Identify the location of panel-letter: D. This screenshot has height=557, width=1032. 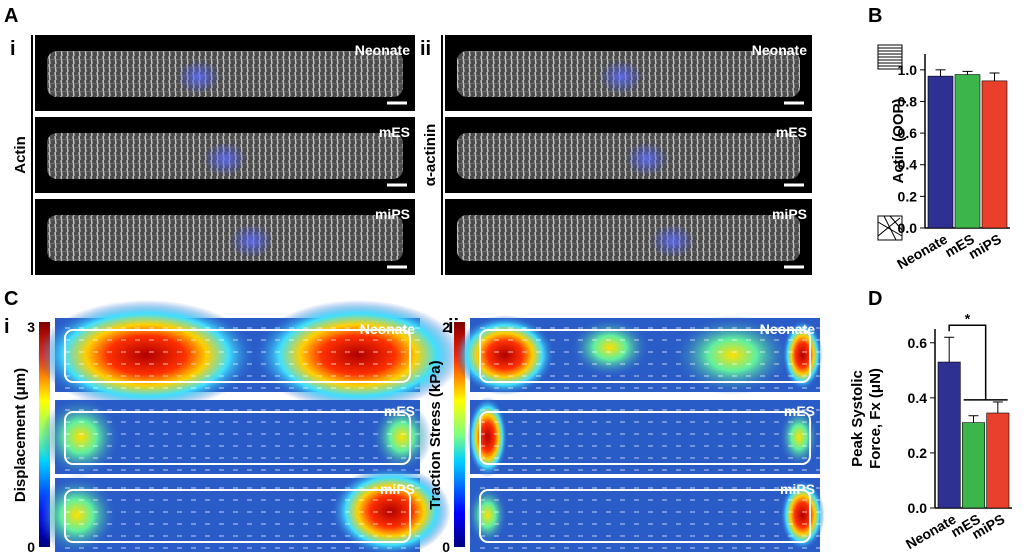
(875, 299).